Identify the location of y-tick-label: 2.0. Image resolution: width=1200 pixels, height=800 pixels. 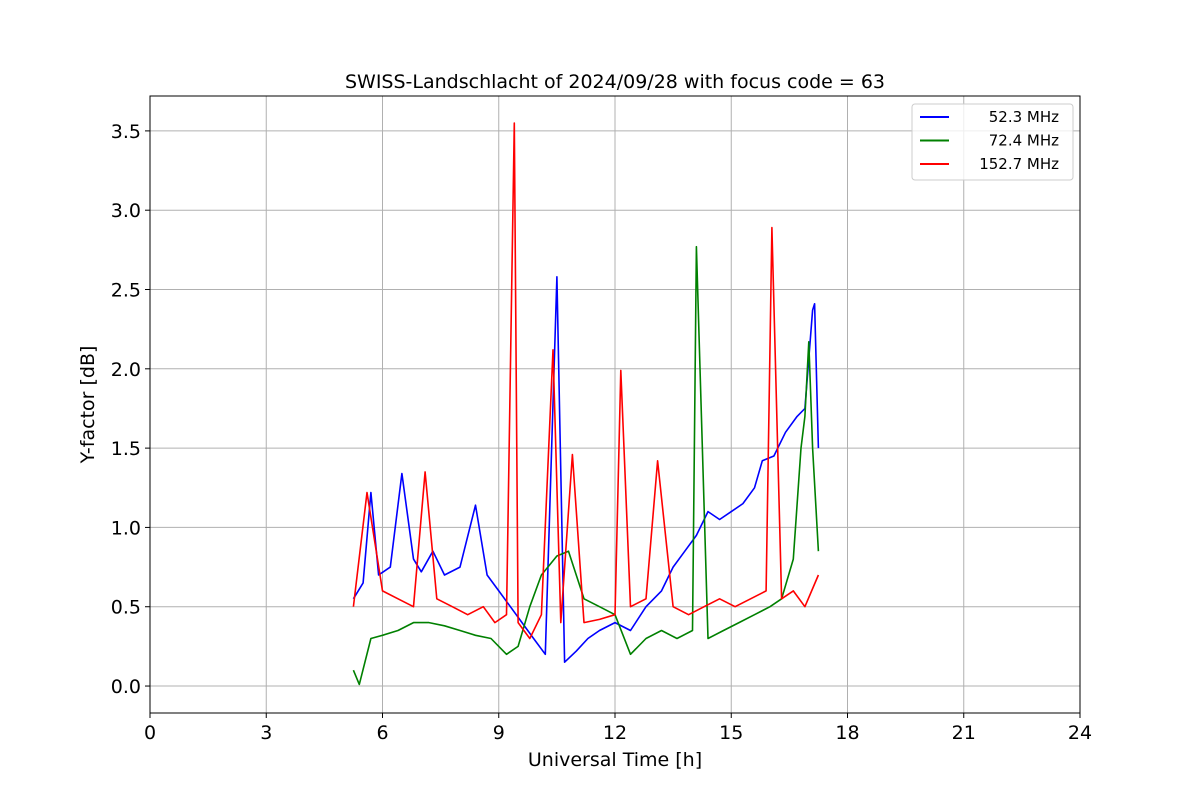
(126, 370).